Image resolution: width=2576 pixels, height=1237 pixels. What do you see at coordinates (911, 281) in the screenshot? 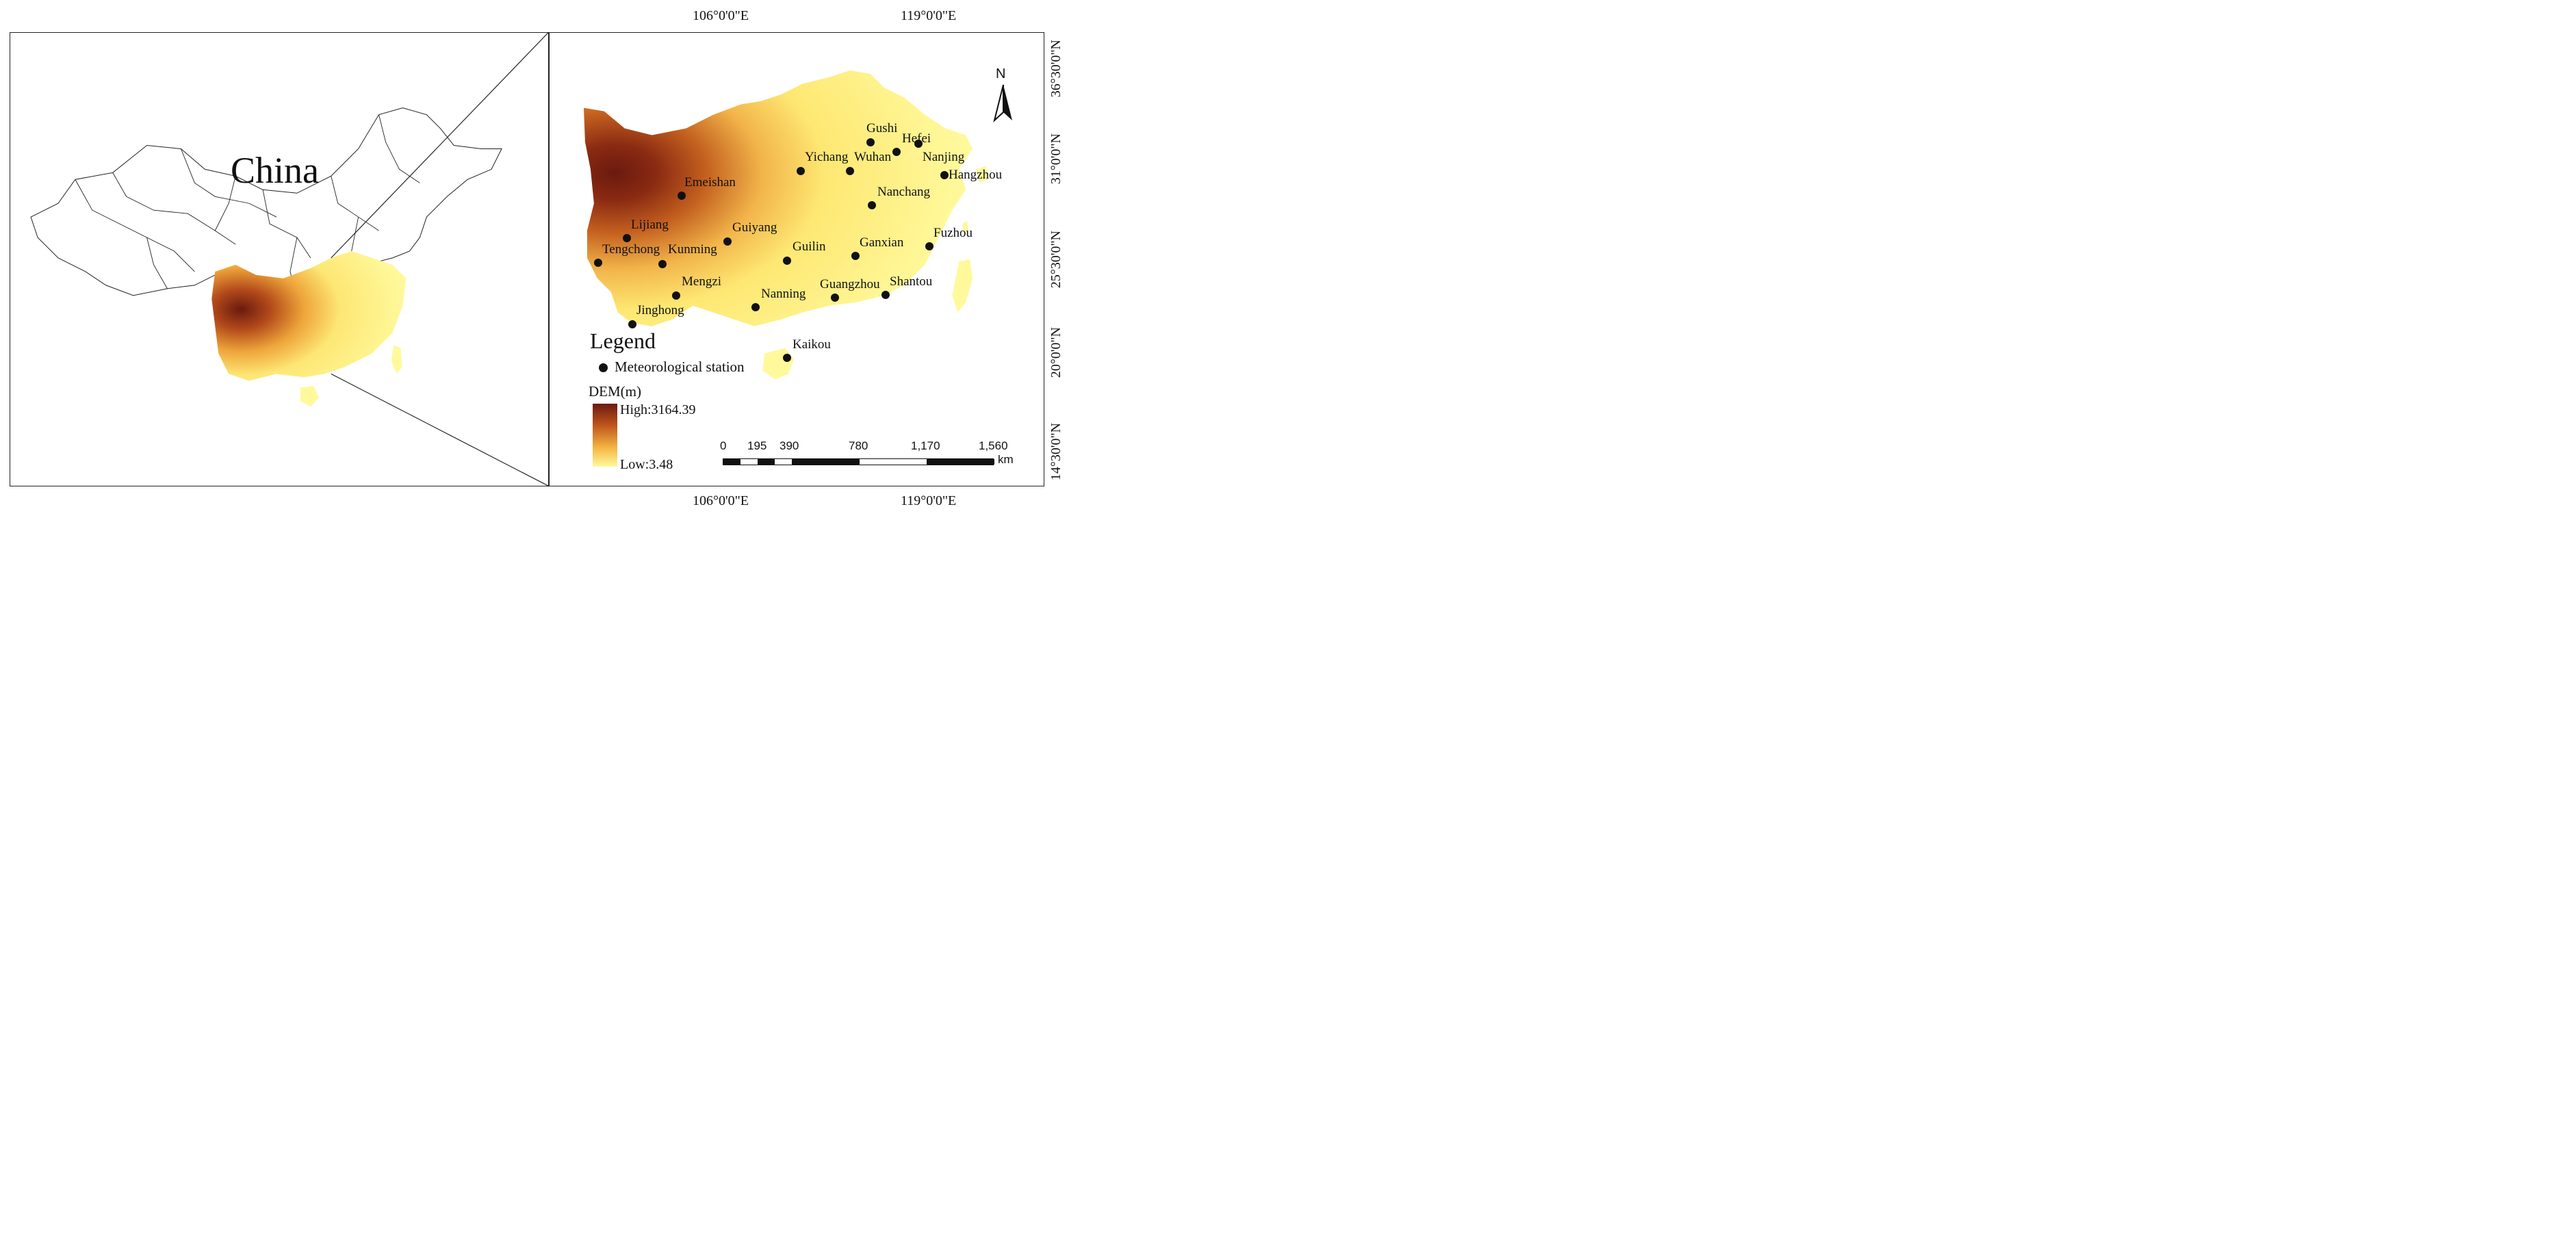
I see `station-label: Shantou` at bounding box center [911, 281].